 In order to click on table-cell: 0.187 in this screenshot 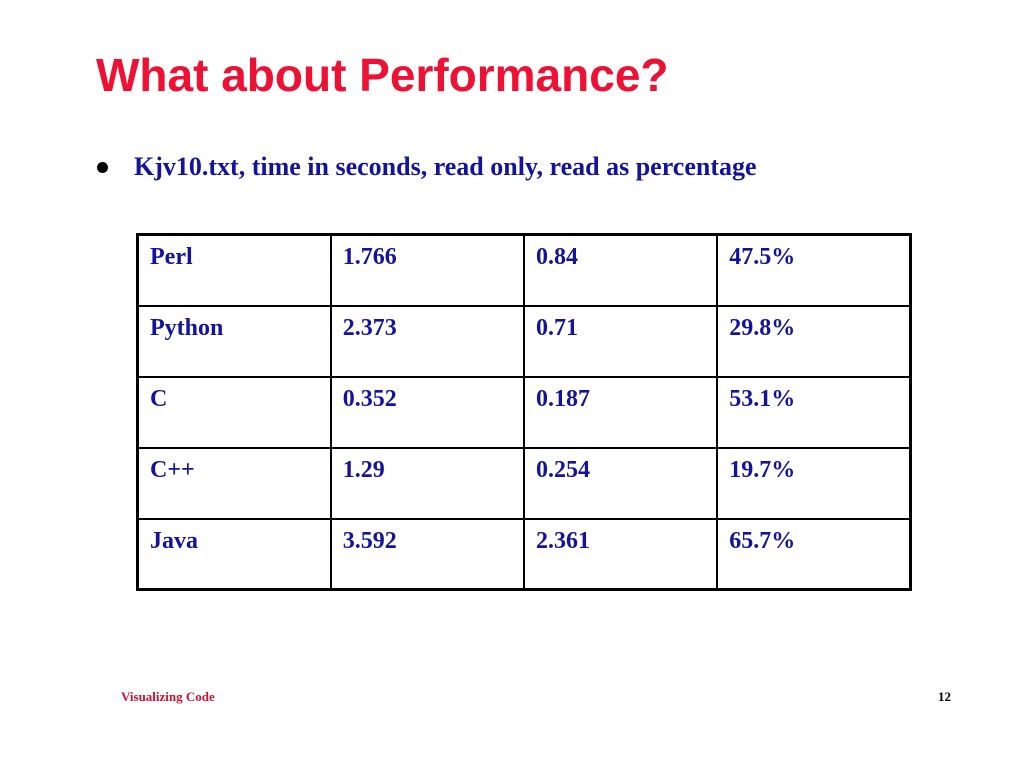, I will do `click(620, 412)`.